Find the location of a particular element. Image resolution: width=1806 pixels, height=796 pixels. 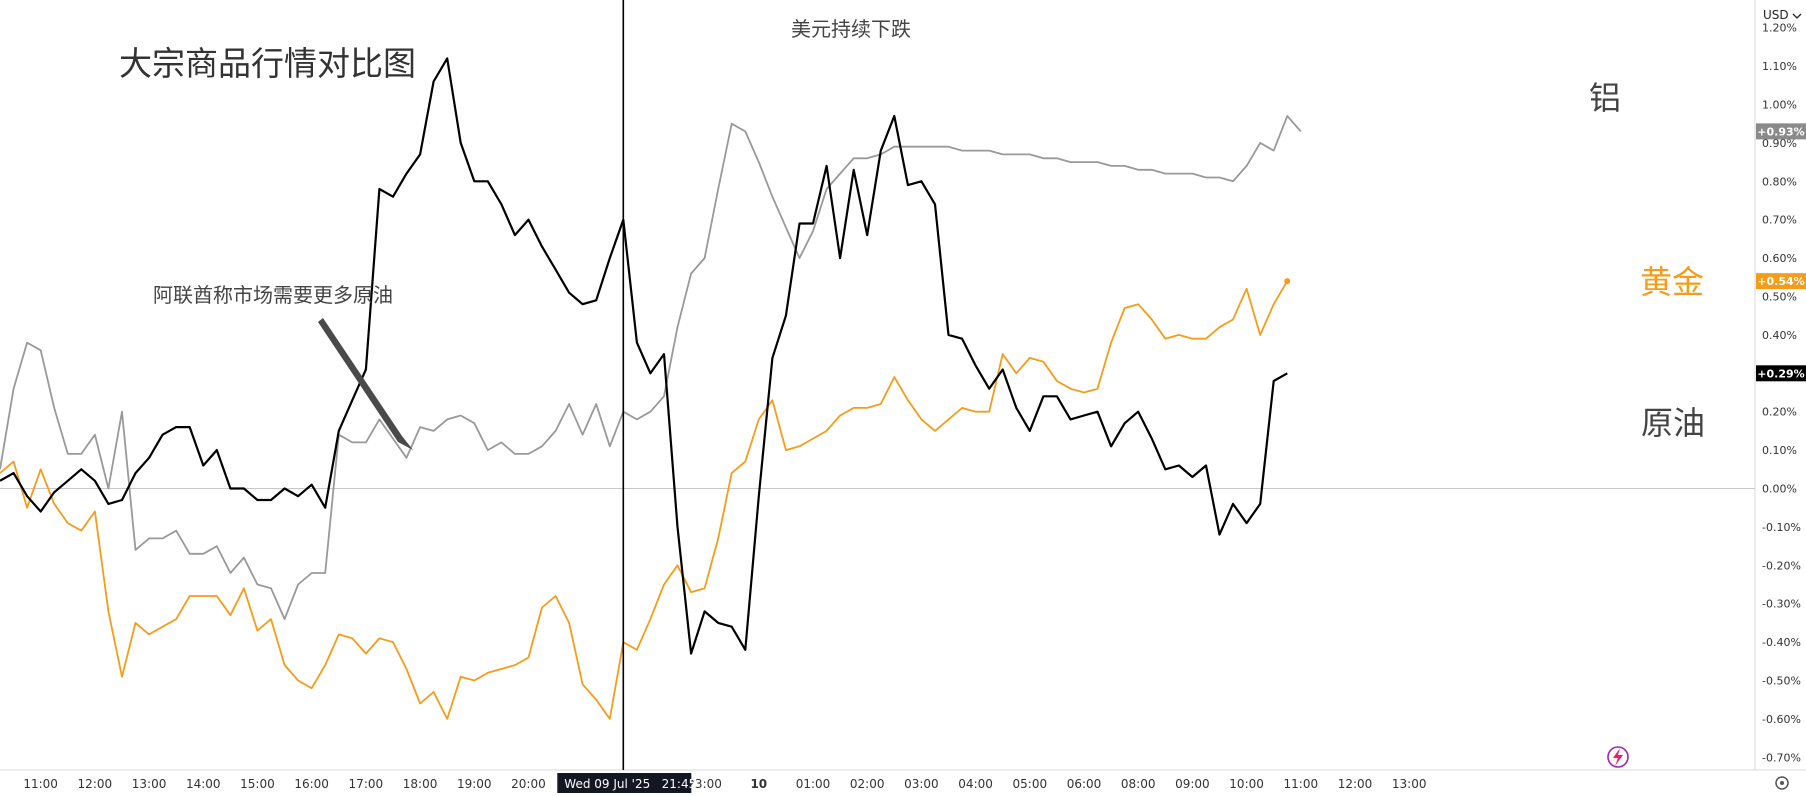

price-badge-黄金 is located at coordinates (1781, 281).